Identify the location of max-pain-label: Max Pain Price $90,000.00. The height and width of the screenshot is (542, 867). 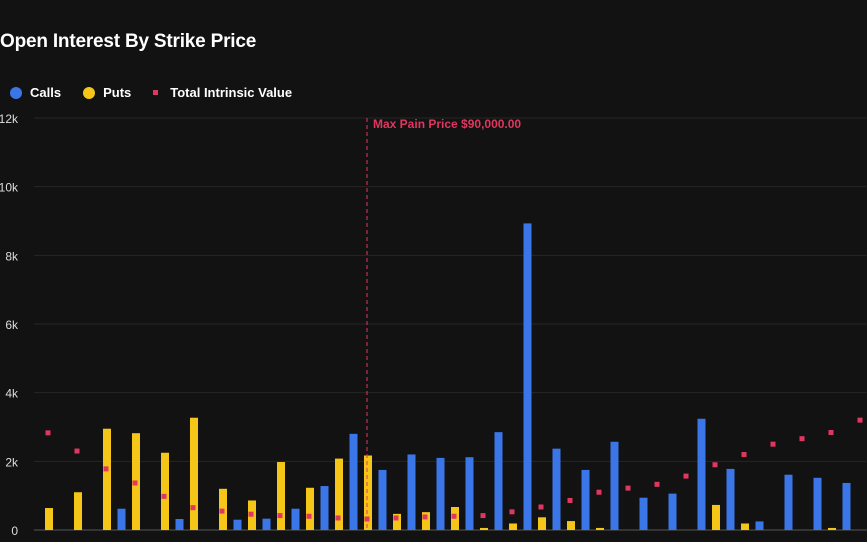
(447, 124).